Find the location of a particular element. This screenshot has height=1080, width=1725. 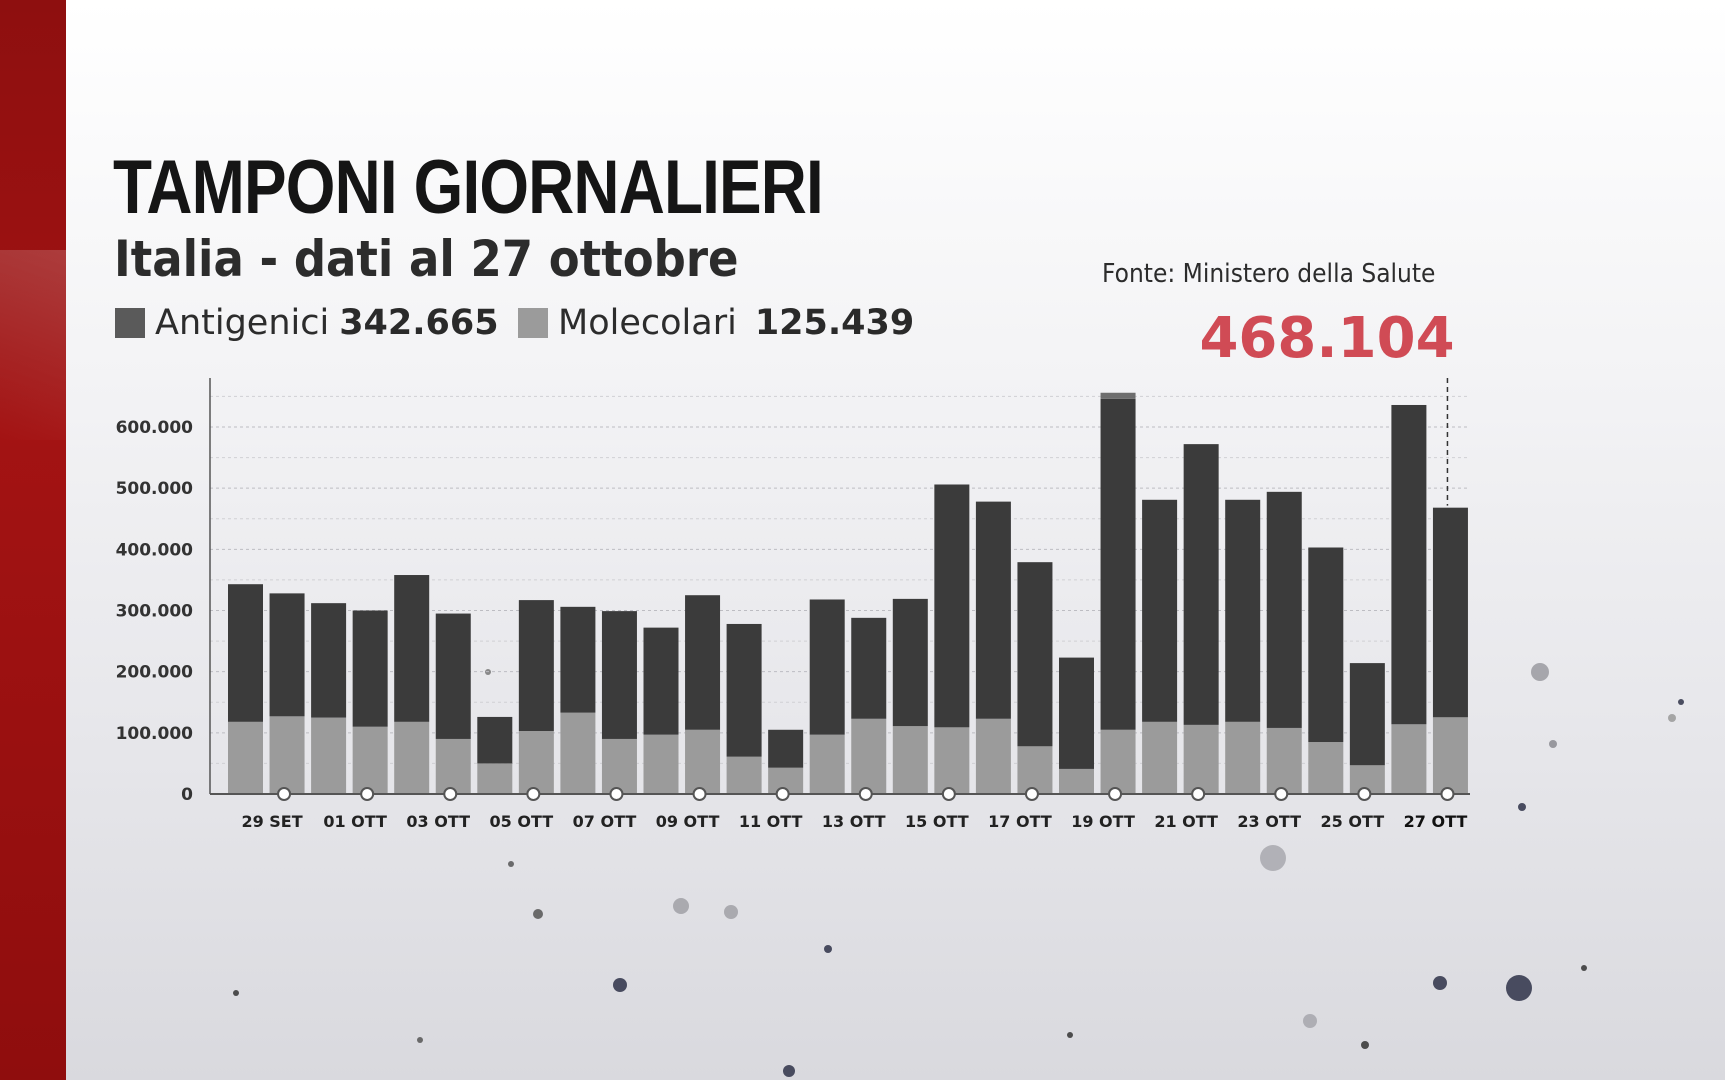

x-tick-label: 25 OTT is located at coordinates (1353, 821).